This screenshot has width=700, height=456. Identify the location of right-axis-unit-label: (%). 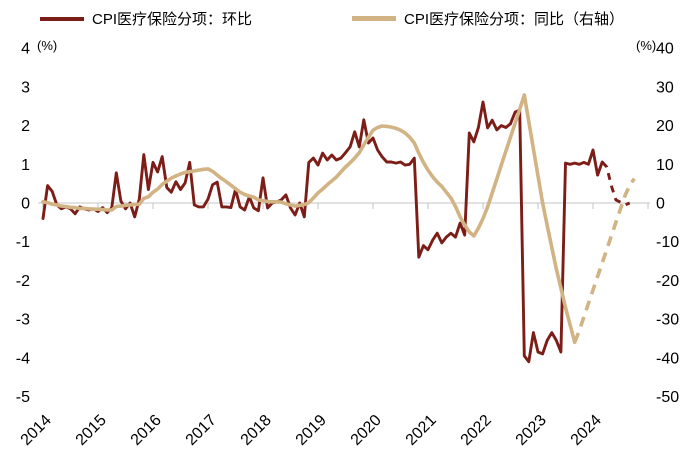
(646, 45).